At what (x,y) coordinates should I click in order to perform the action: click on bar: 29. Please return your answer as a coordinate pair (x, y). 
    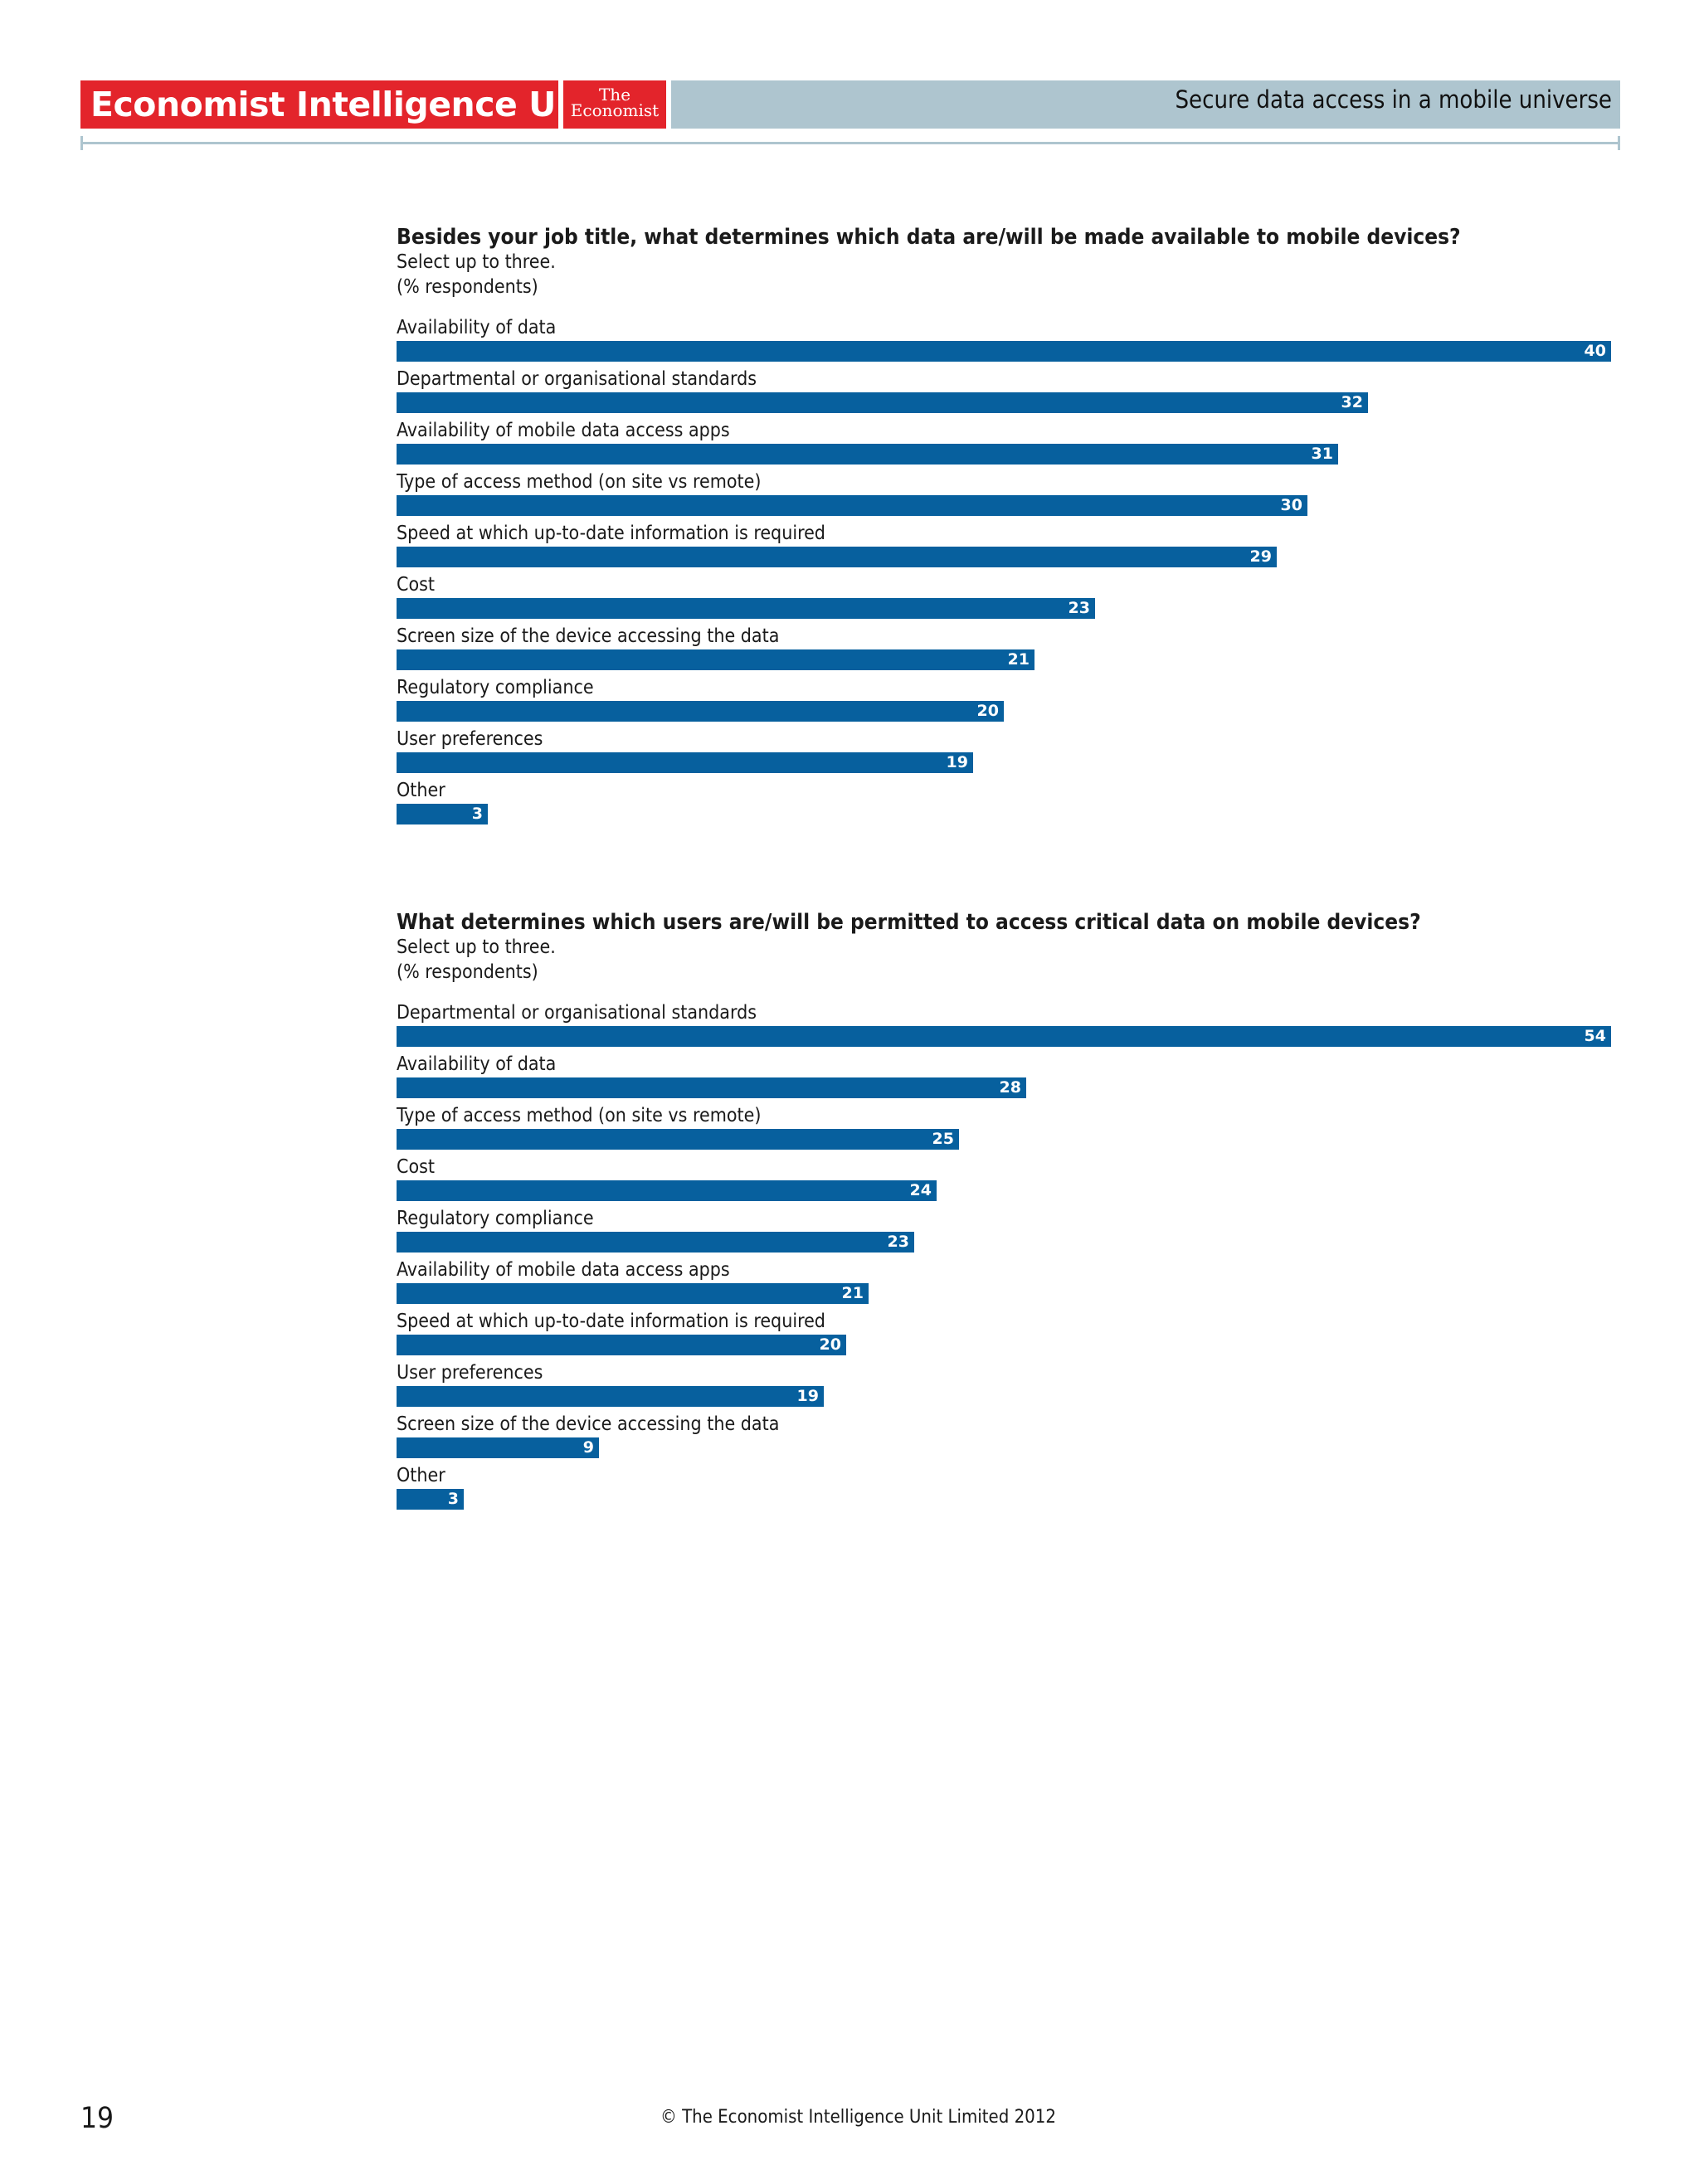
    Looking at the image, I should click on (837, 557).